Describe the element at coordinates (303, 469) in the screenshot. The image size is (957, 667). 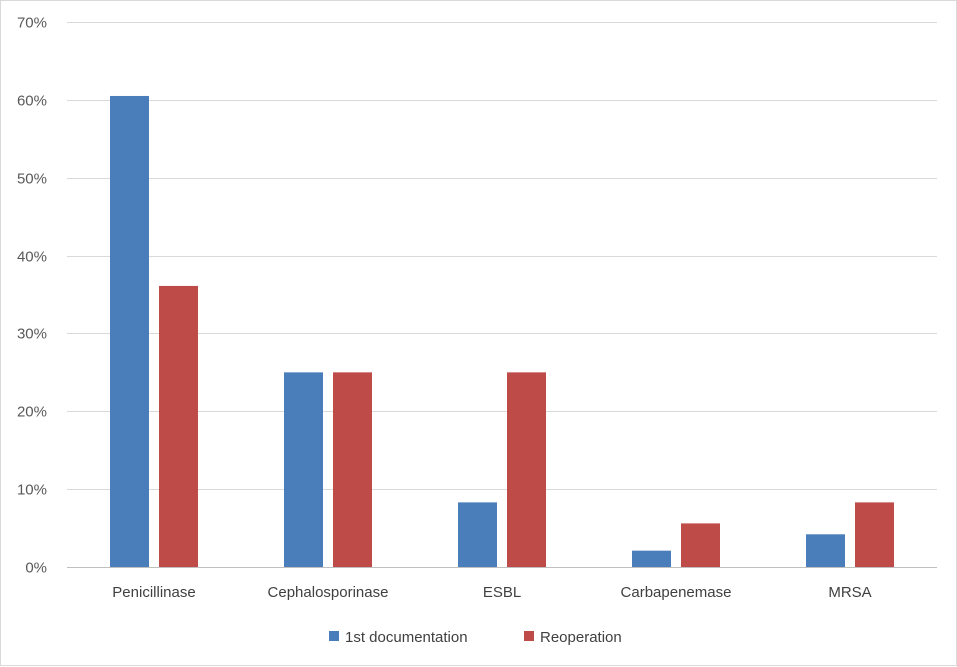
I see `bar-first-documentation-cephalosporinase` at that location.